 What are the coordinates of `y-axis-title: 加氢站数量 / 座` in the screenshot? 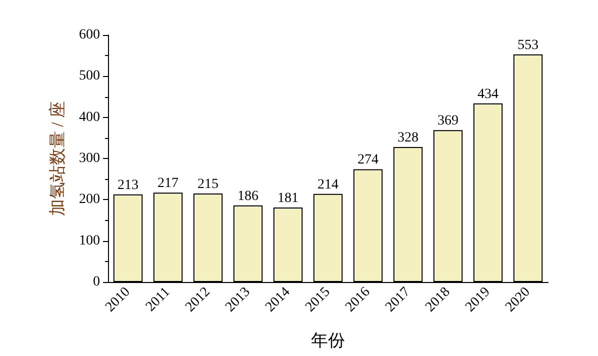 It's located at (57, 158).